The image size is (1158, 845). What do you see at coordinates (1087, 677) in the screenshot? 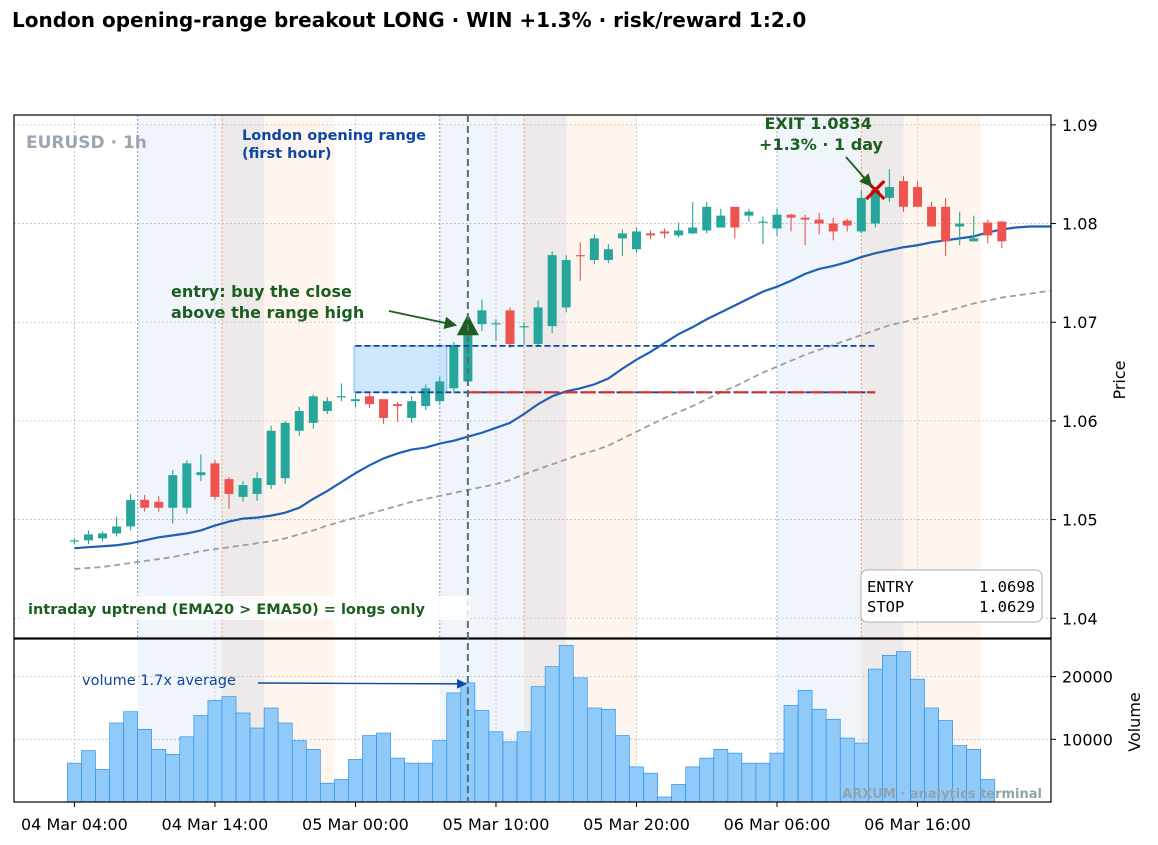
I see `volume-ytick-label: 20000` at bounding box center [1087, 677].